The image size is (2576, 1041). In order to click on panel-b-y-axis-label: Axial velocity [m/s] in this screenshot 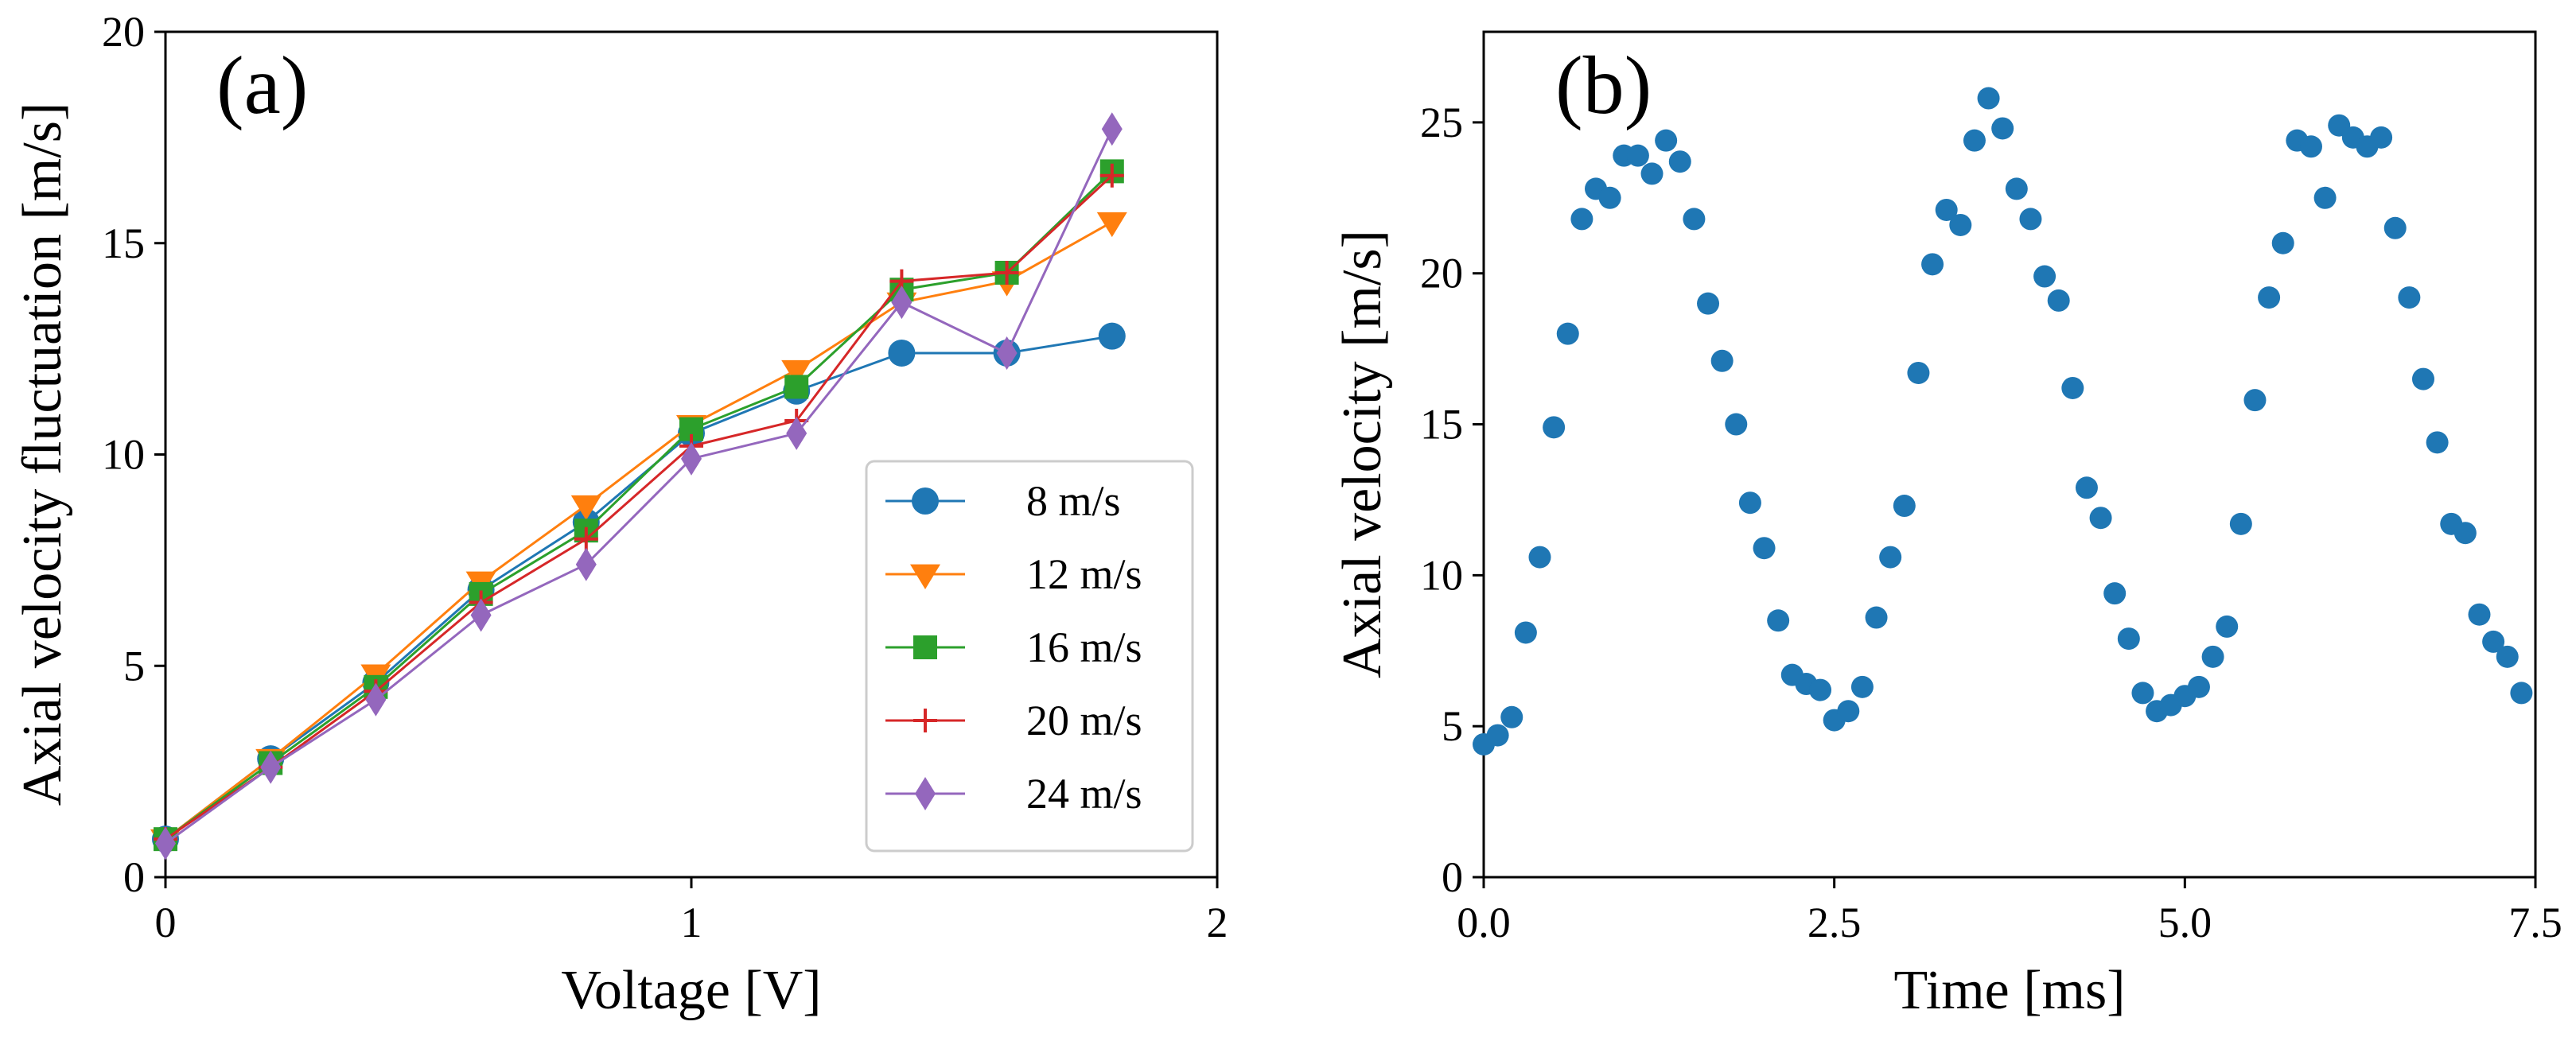, I will do `click(1363, 454)`.